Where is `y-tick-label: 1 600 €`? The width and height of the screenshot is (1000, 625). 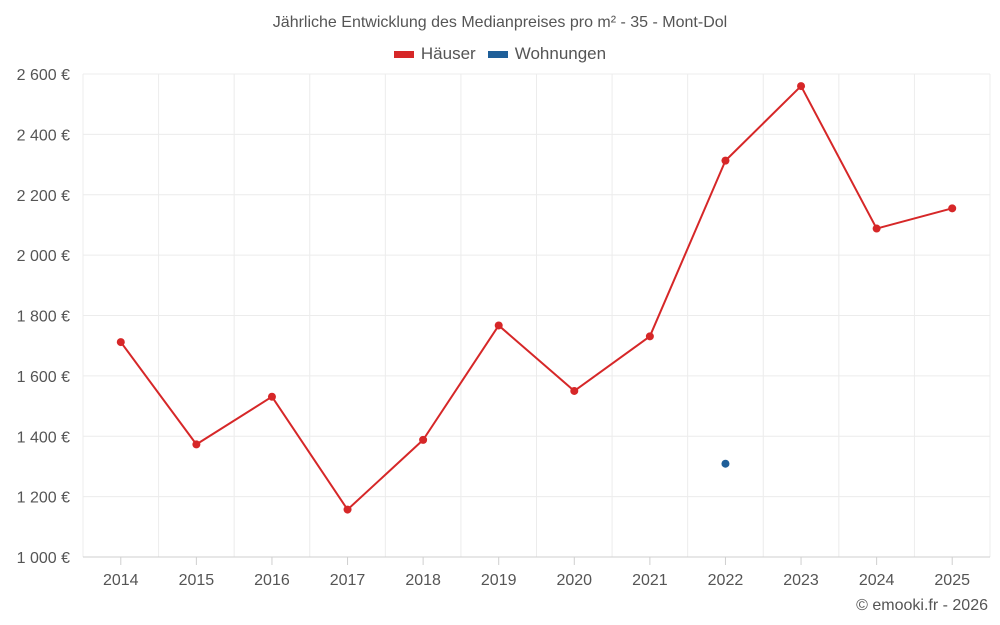
y-tick-label: 1 600 € is located at coordinates (43, 377).